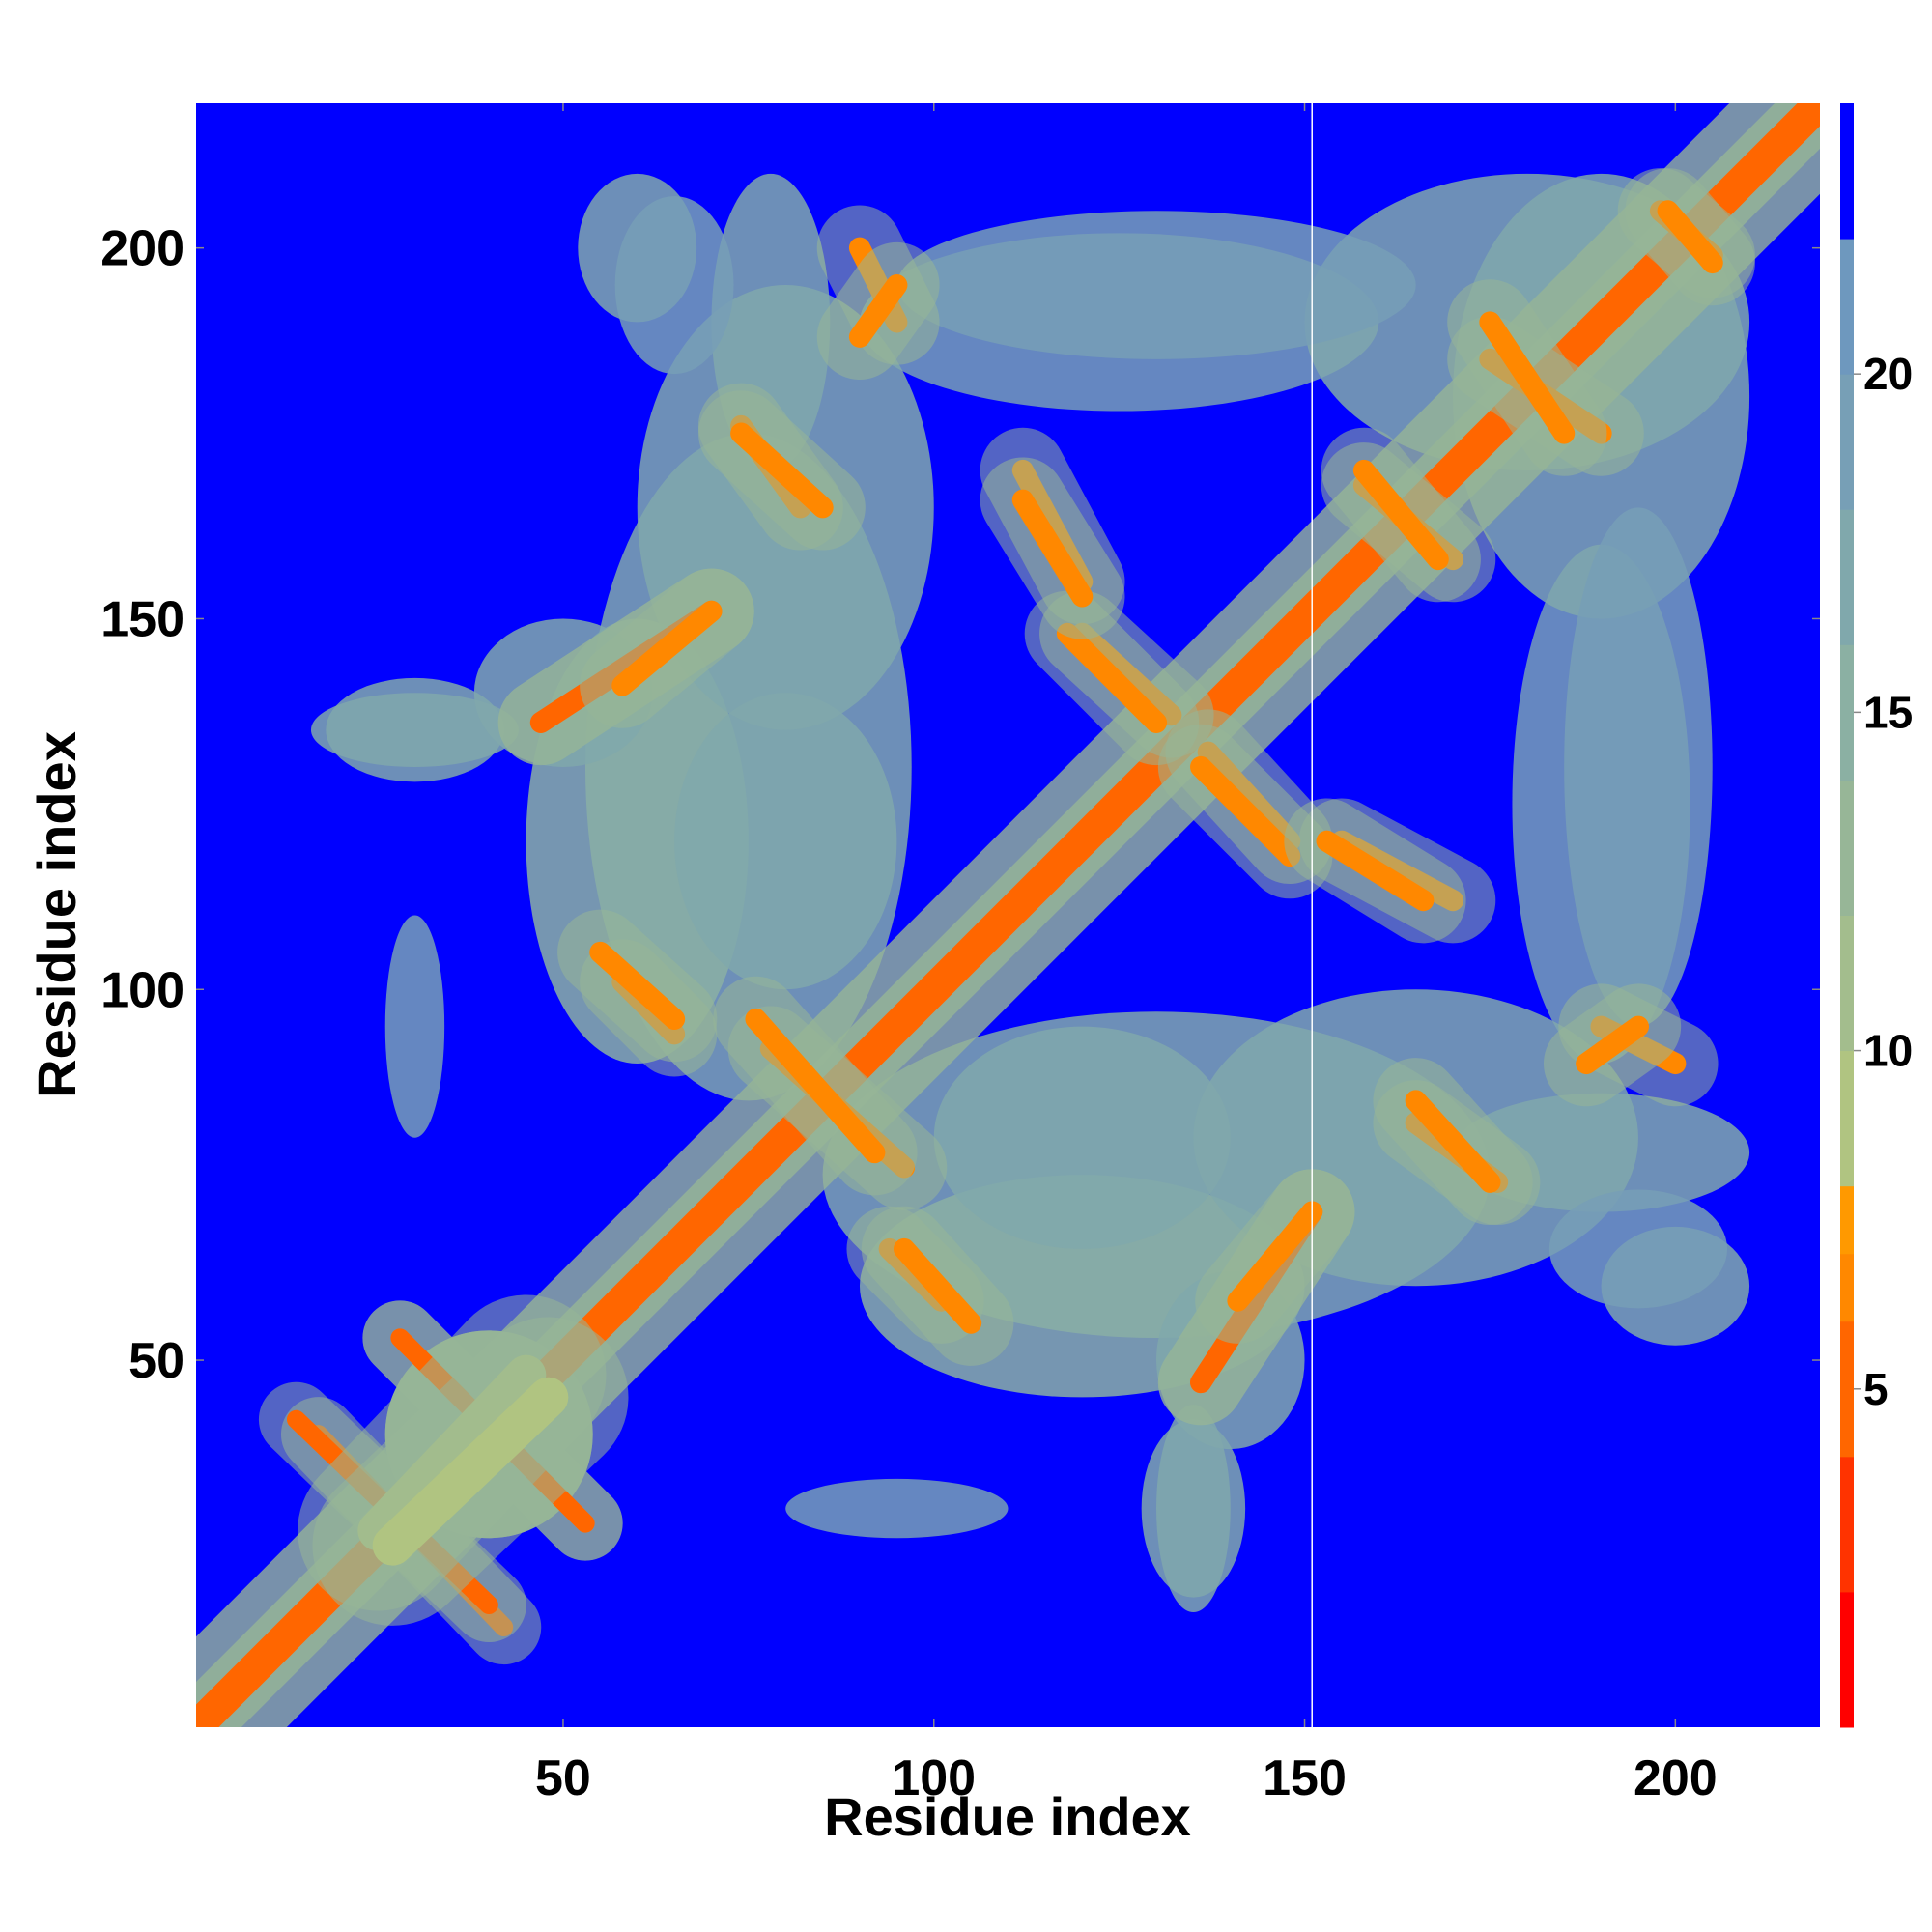  Describe the element at coordinates (1676, 1778) in the screenshot. I see `x-tick-label: 200` at that location.